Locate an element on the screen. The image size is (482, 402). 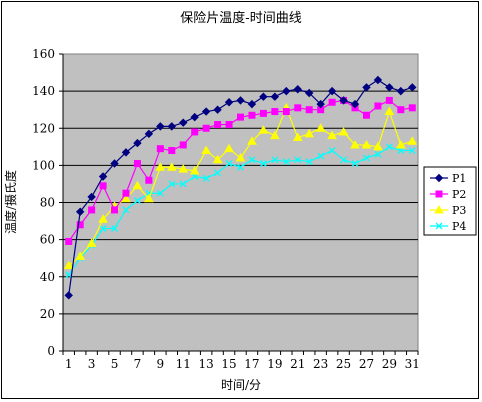
x-tick-label: 23 is located at coordinates (320, 364).